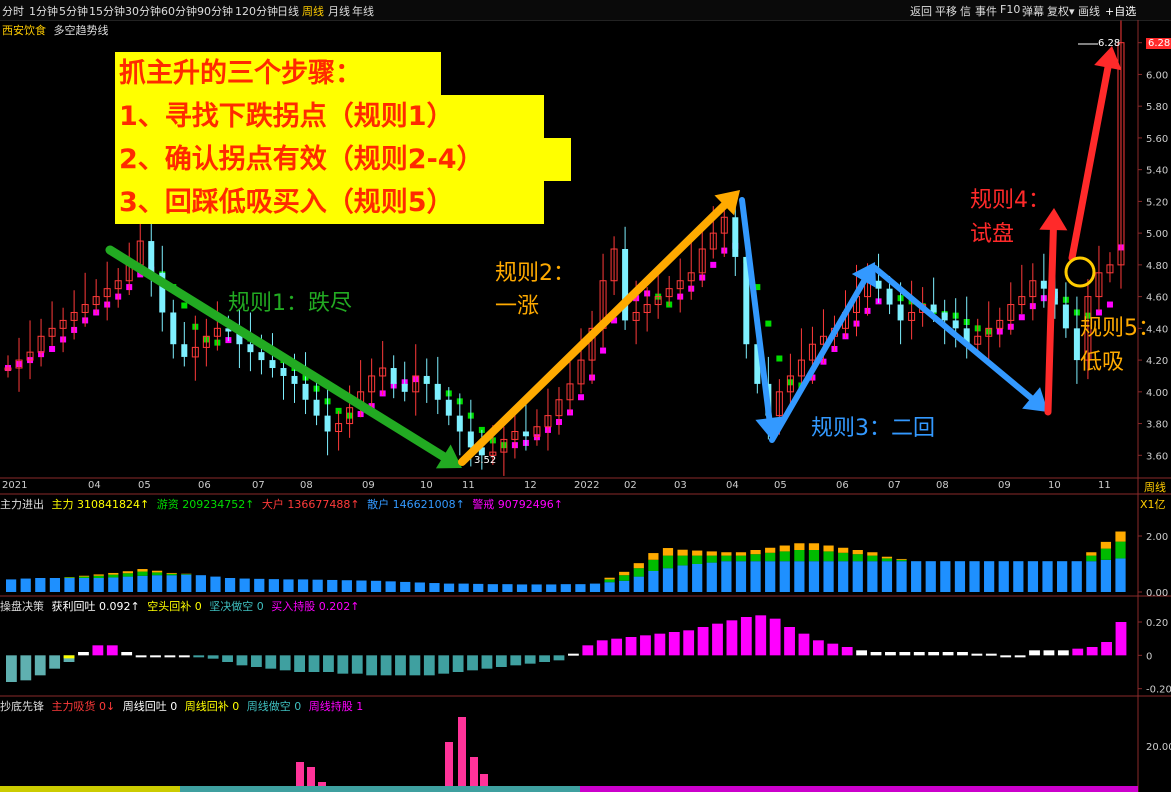 The width and height of the screenshot is (1171, 792). What do you see at coordinates (1157, 456) in the screenshot?
I see `y-tick-label: 3.60` at bounding box center [1157, 456].